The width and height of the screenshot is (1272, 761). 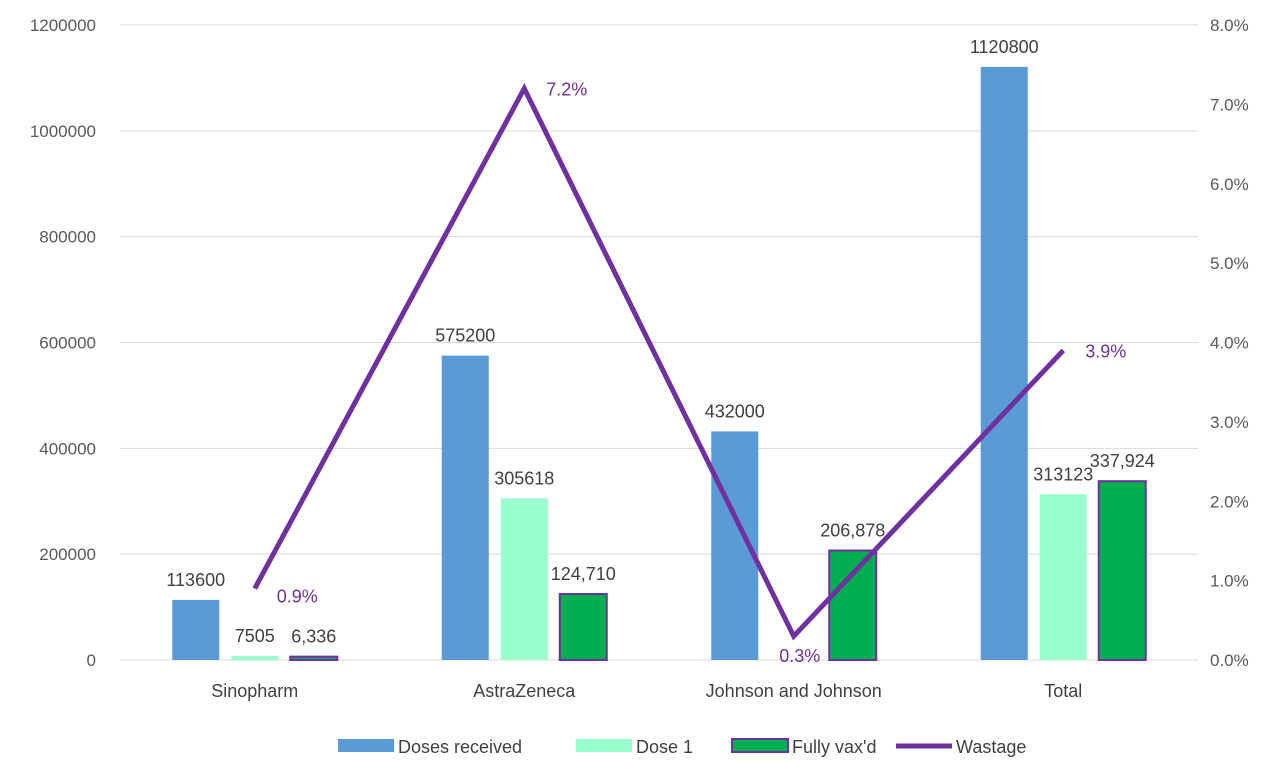 I want to click on bar-data-label: 124,710, so click(x=583, y=574).